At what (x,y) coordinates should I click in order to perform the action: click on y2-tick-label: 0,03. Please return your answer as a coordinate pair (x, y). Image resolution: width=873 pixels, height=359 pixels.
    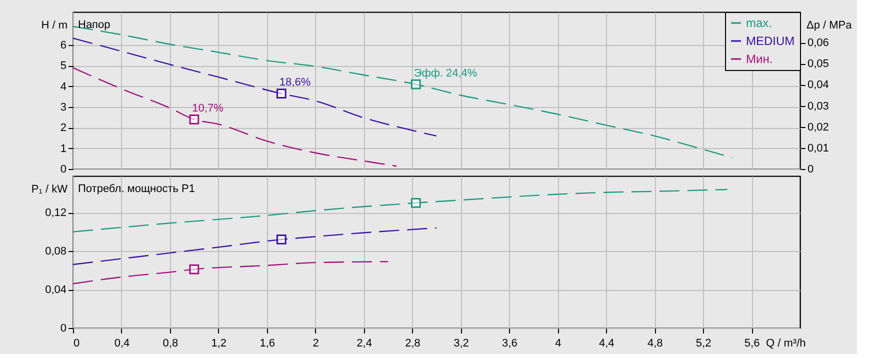
    Looking at the image, I should click on (818, 106).